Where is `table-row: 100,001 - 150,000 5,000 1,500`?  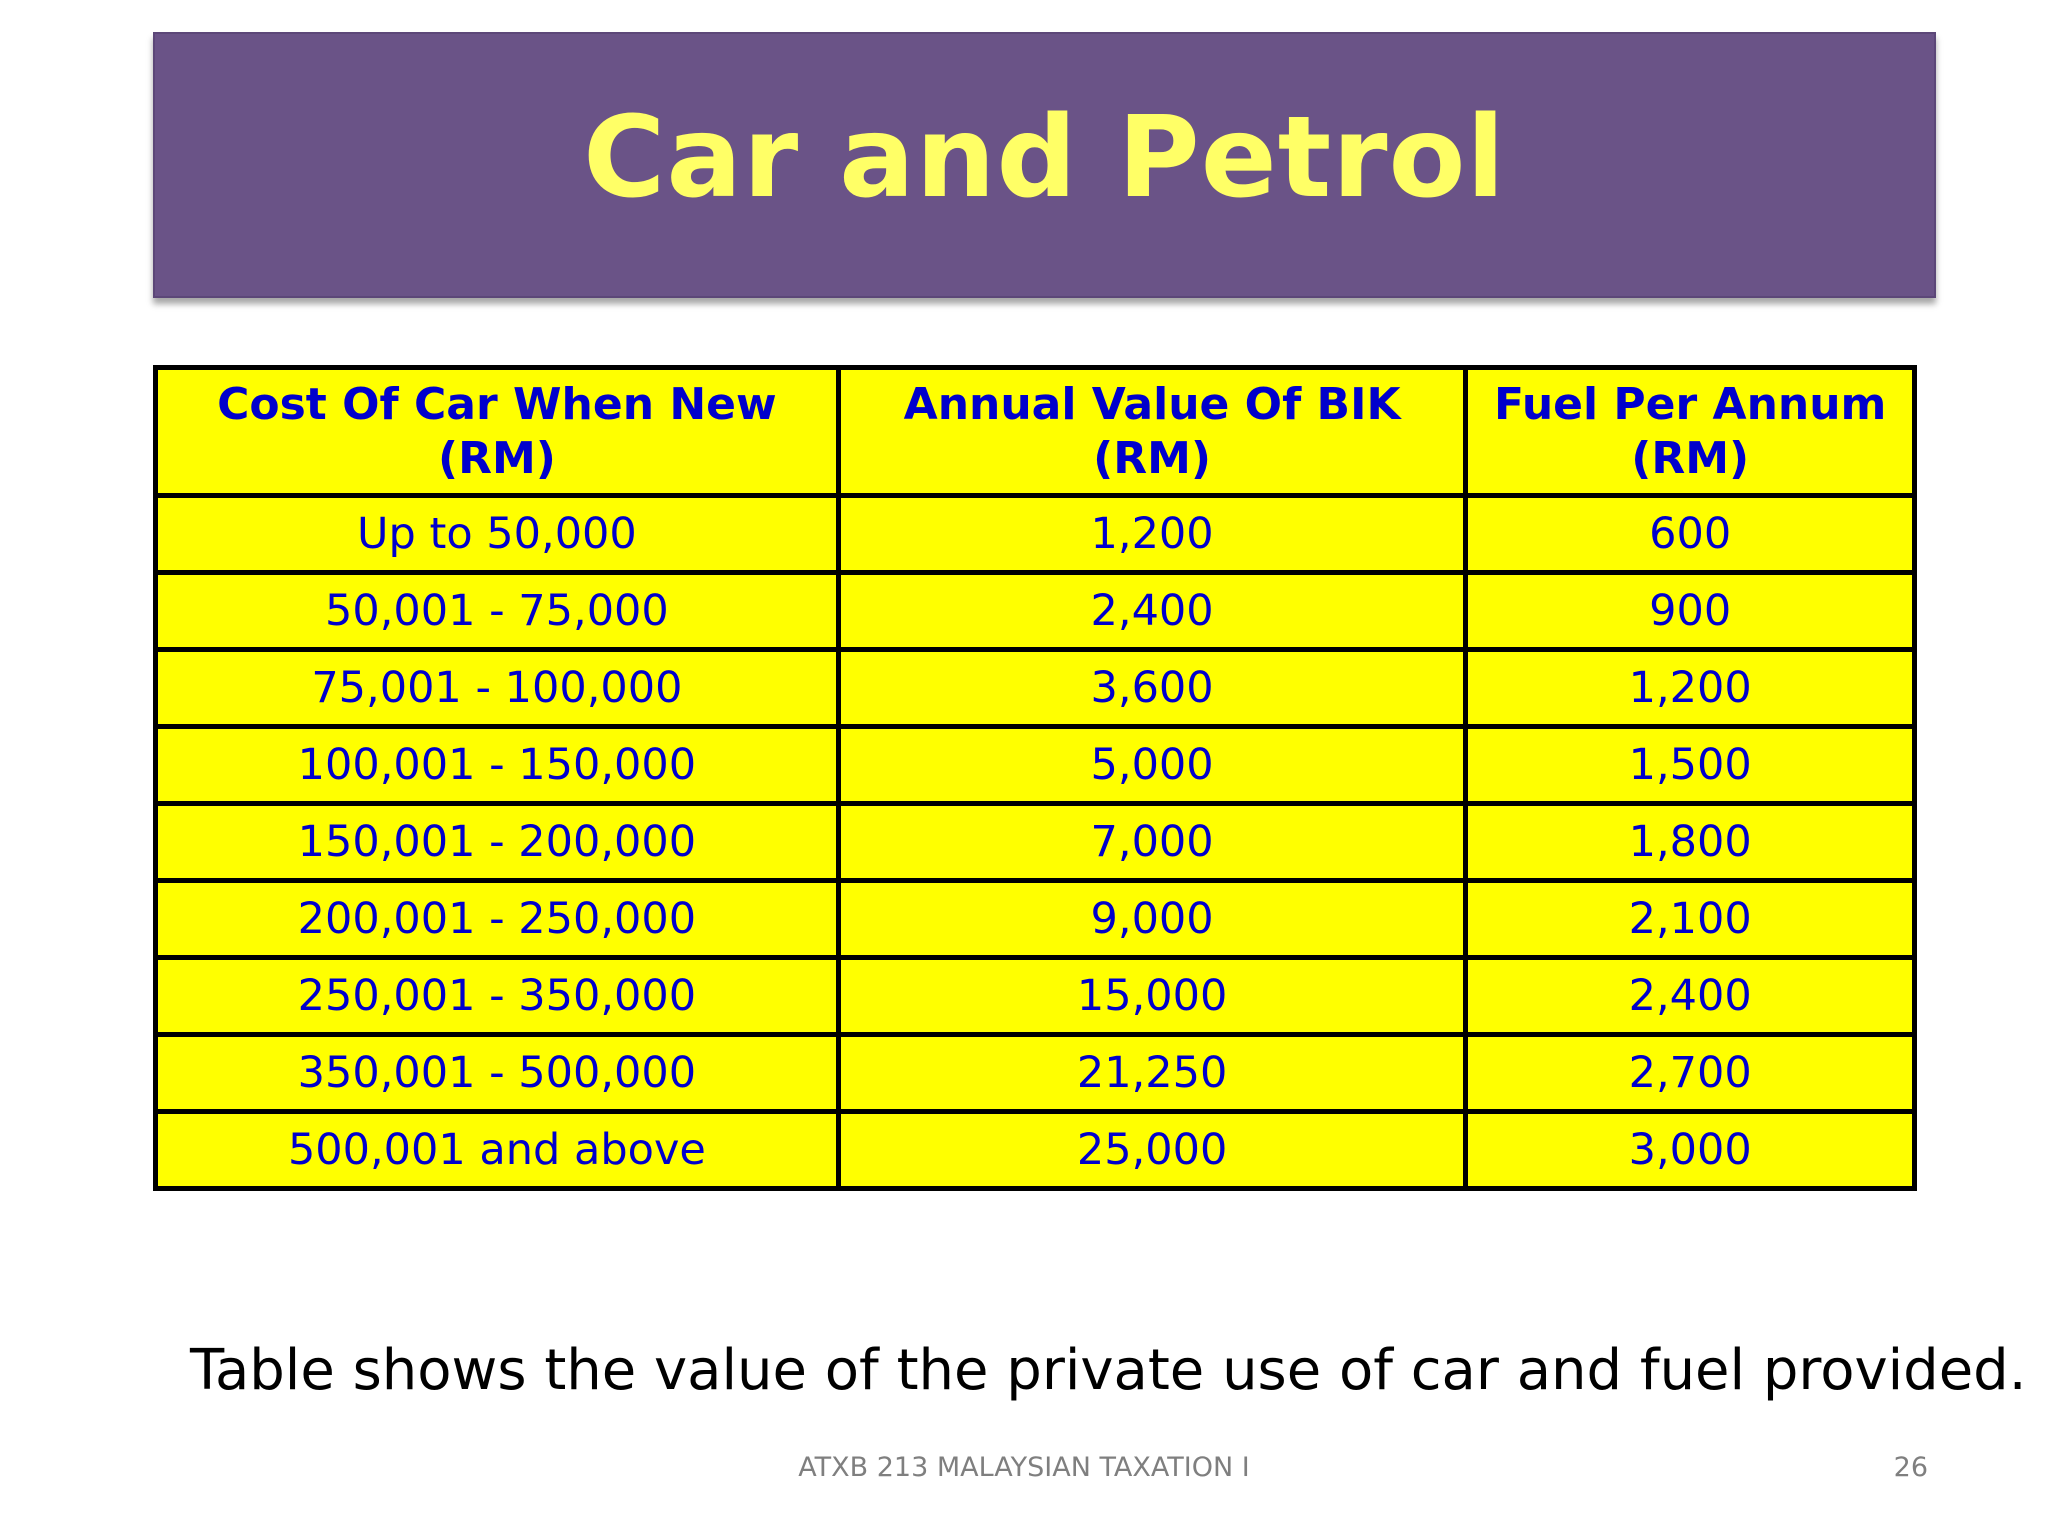
table-row: 100,001 - 150,000 5,000 1,500 is located at coordinates (1035, 765).